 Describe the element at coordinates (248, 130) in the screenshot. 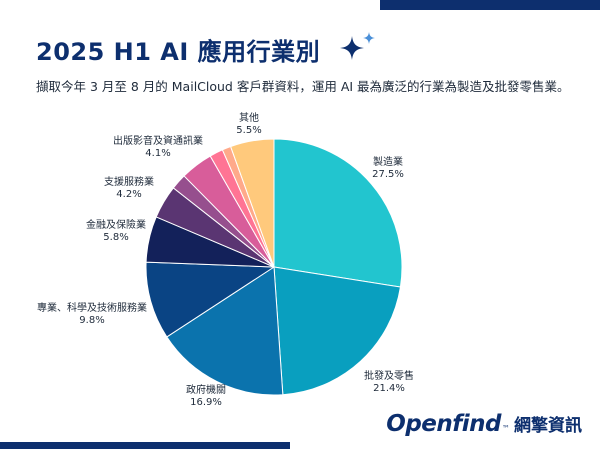

I see `slice-value-label: 5.5%` at that location.